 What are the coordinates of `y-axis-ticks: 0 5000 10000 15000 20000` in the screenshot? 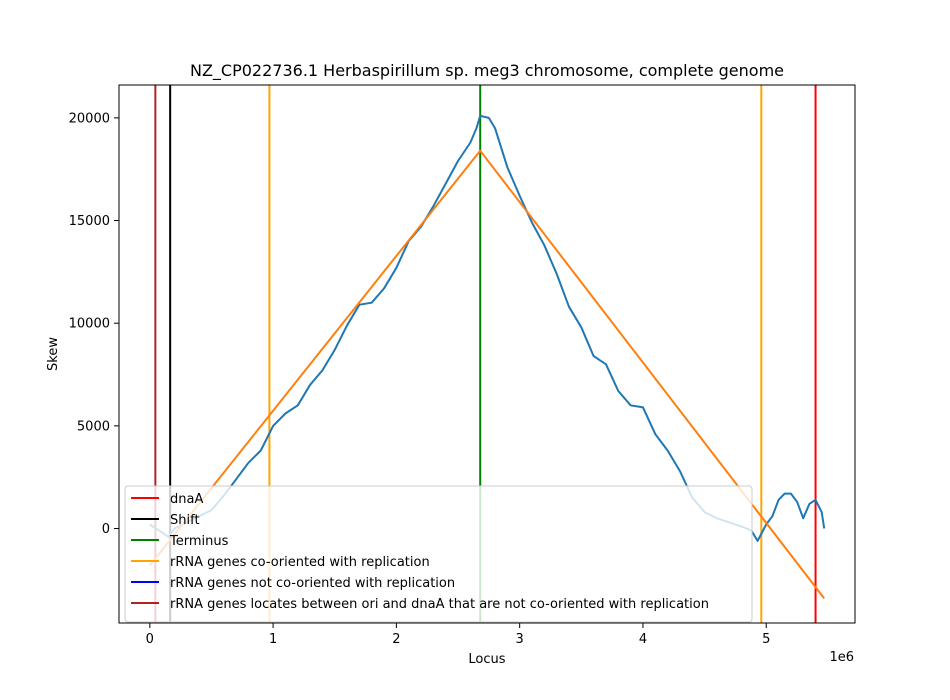 It's located at (94, 324).